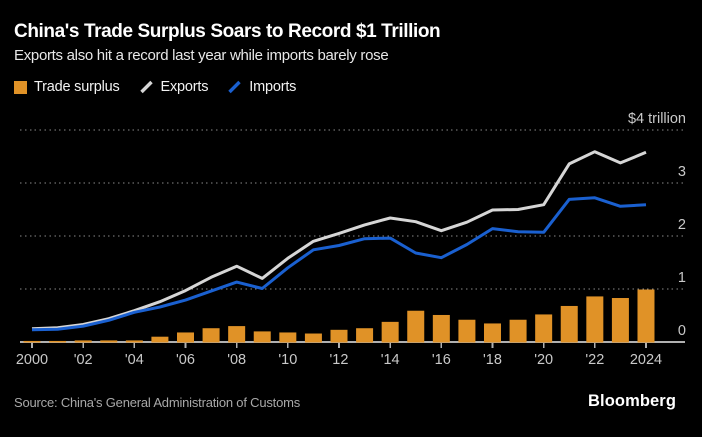 The height and width of the screenshot is (437, 702). Describe the element at coordinates (646, 316) in the screenshot. I see `trade-surplus-bar-2024` at that location.